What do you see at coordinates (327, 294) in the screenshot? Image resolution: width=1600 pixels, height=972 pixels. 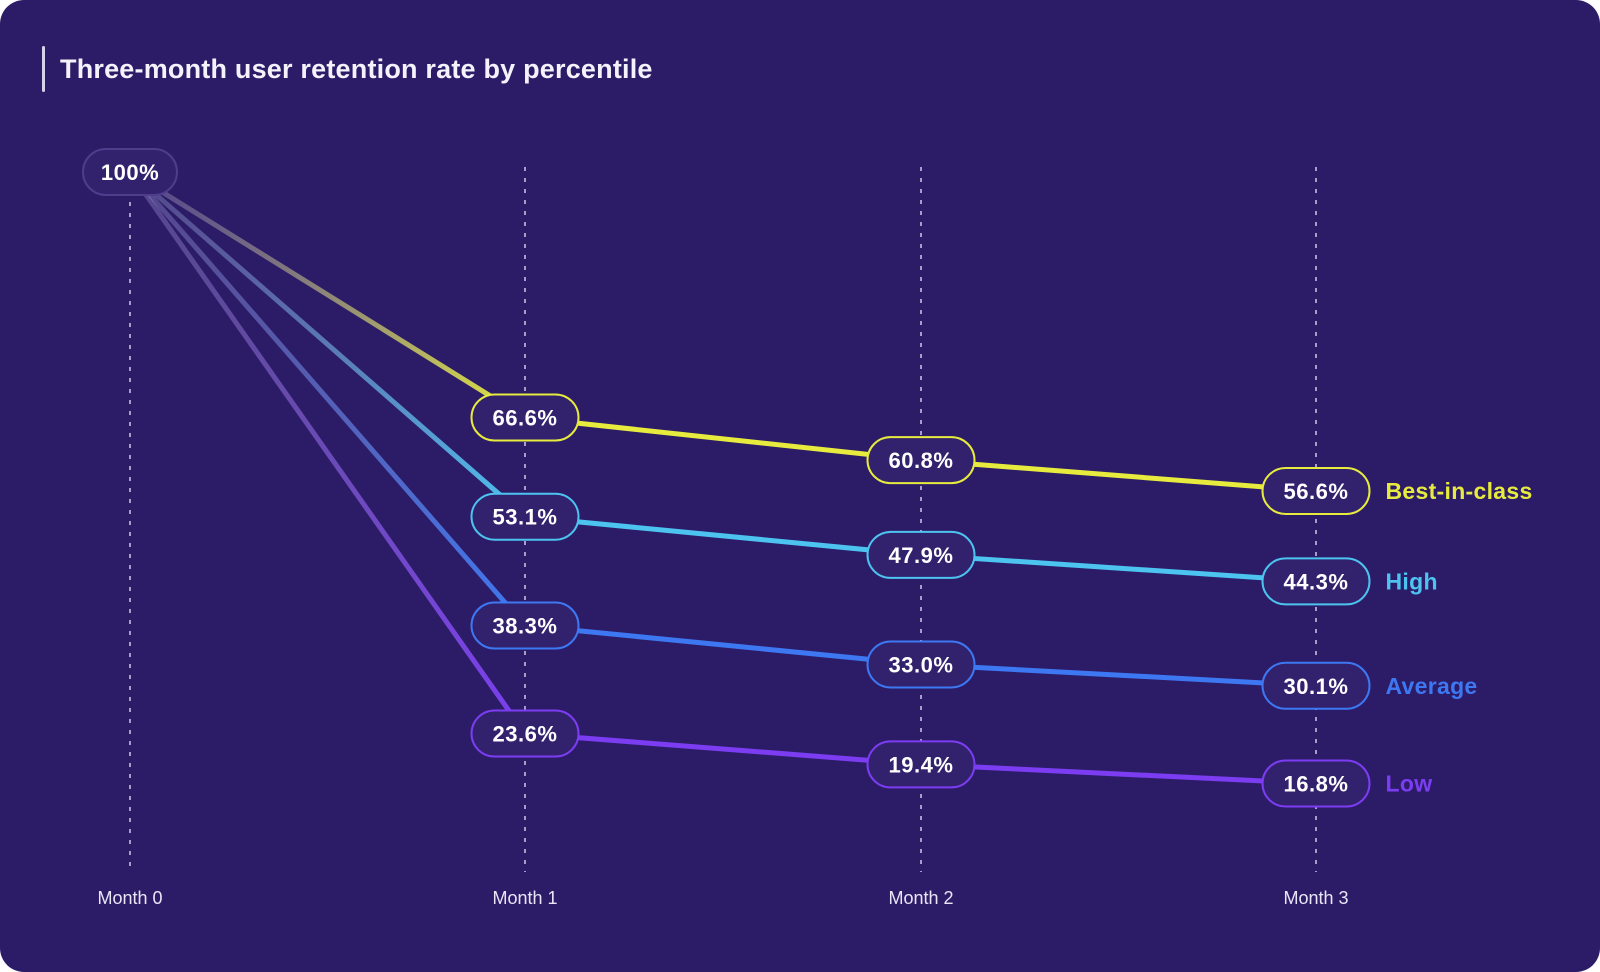 I see `series-line-start-best-in-class` at bounding box center [327, 294].